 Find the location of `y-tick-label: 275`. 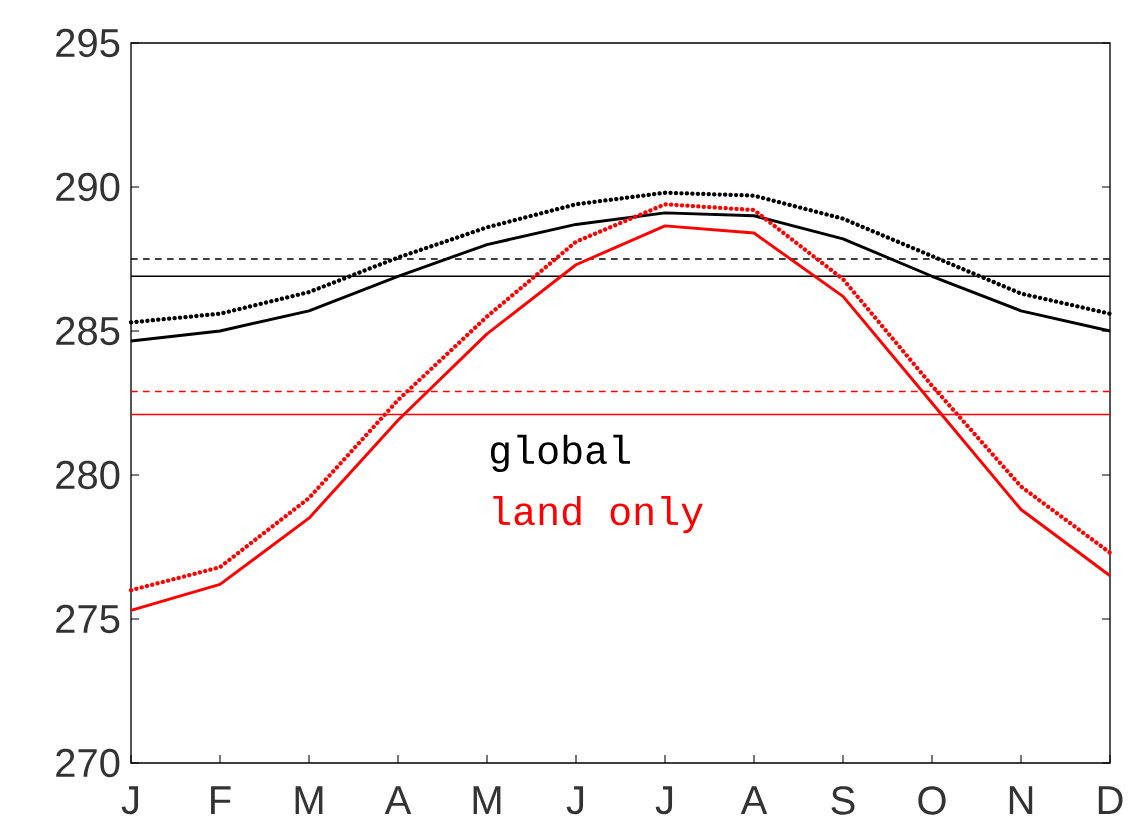

y-tick-label: 275 is located at coordinates (88, 619).